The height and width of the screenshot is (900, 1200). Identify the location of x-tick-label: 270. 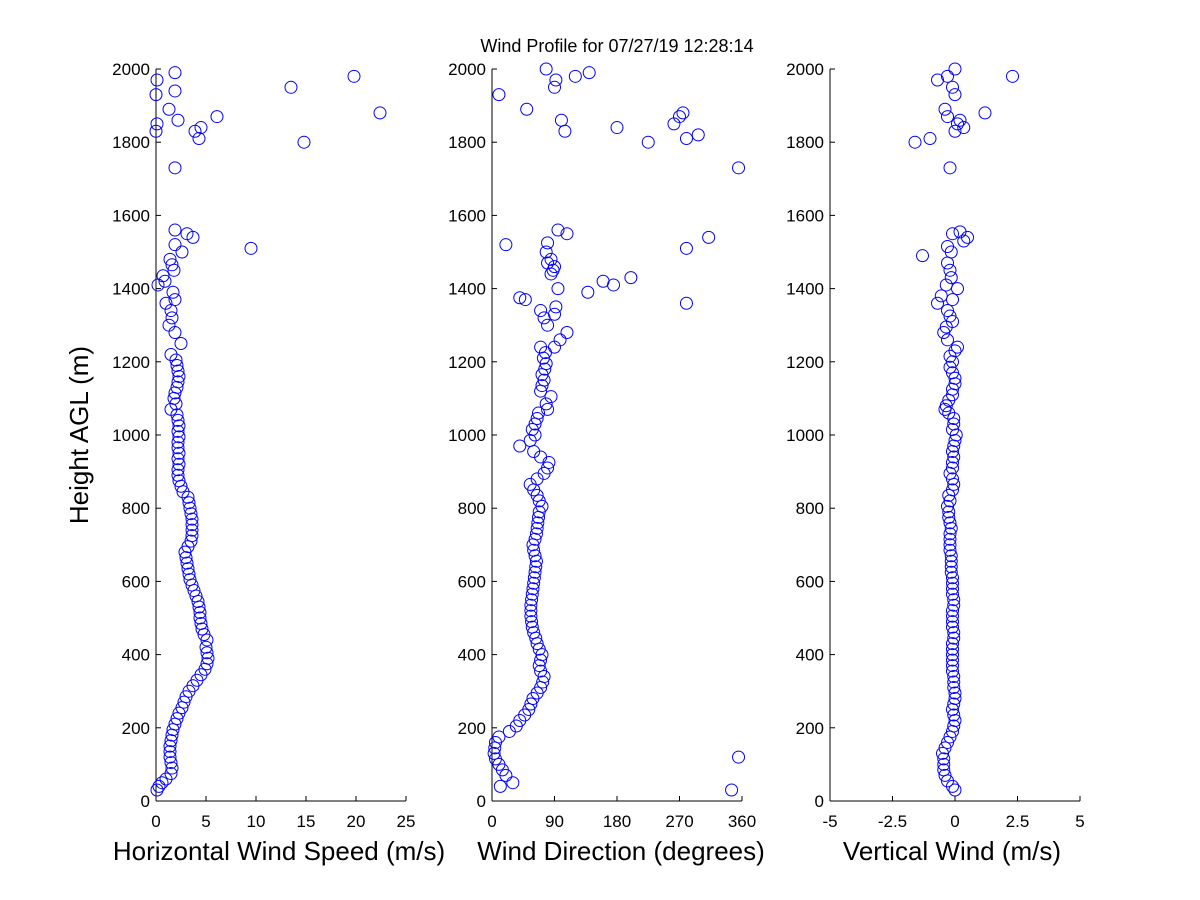
(679, 821).